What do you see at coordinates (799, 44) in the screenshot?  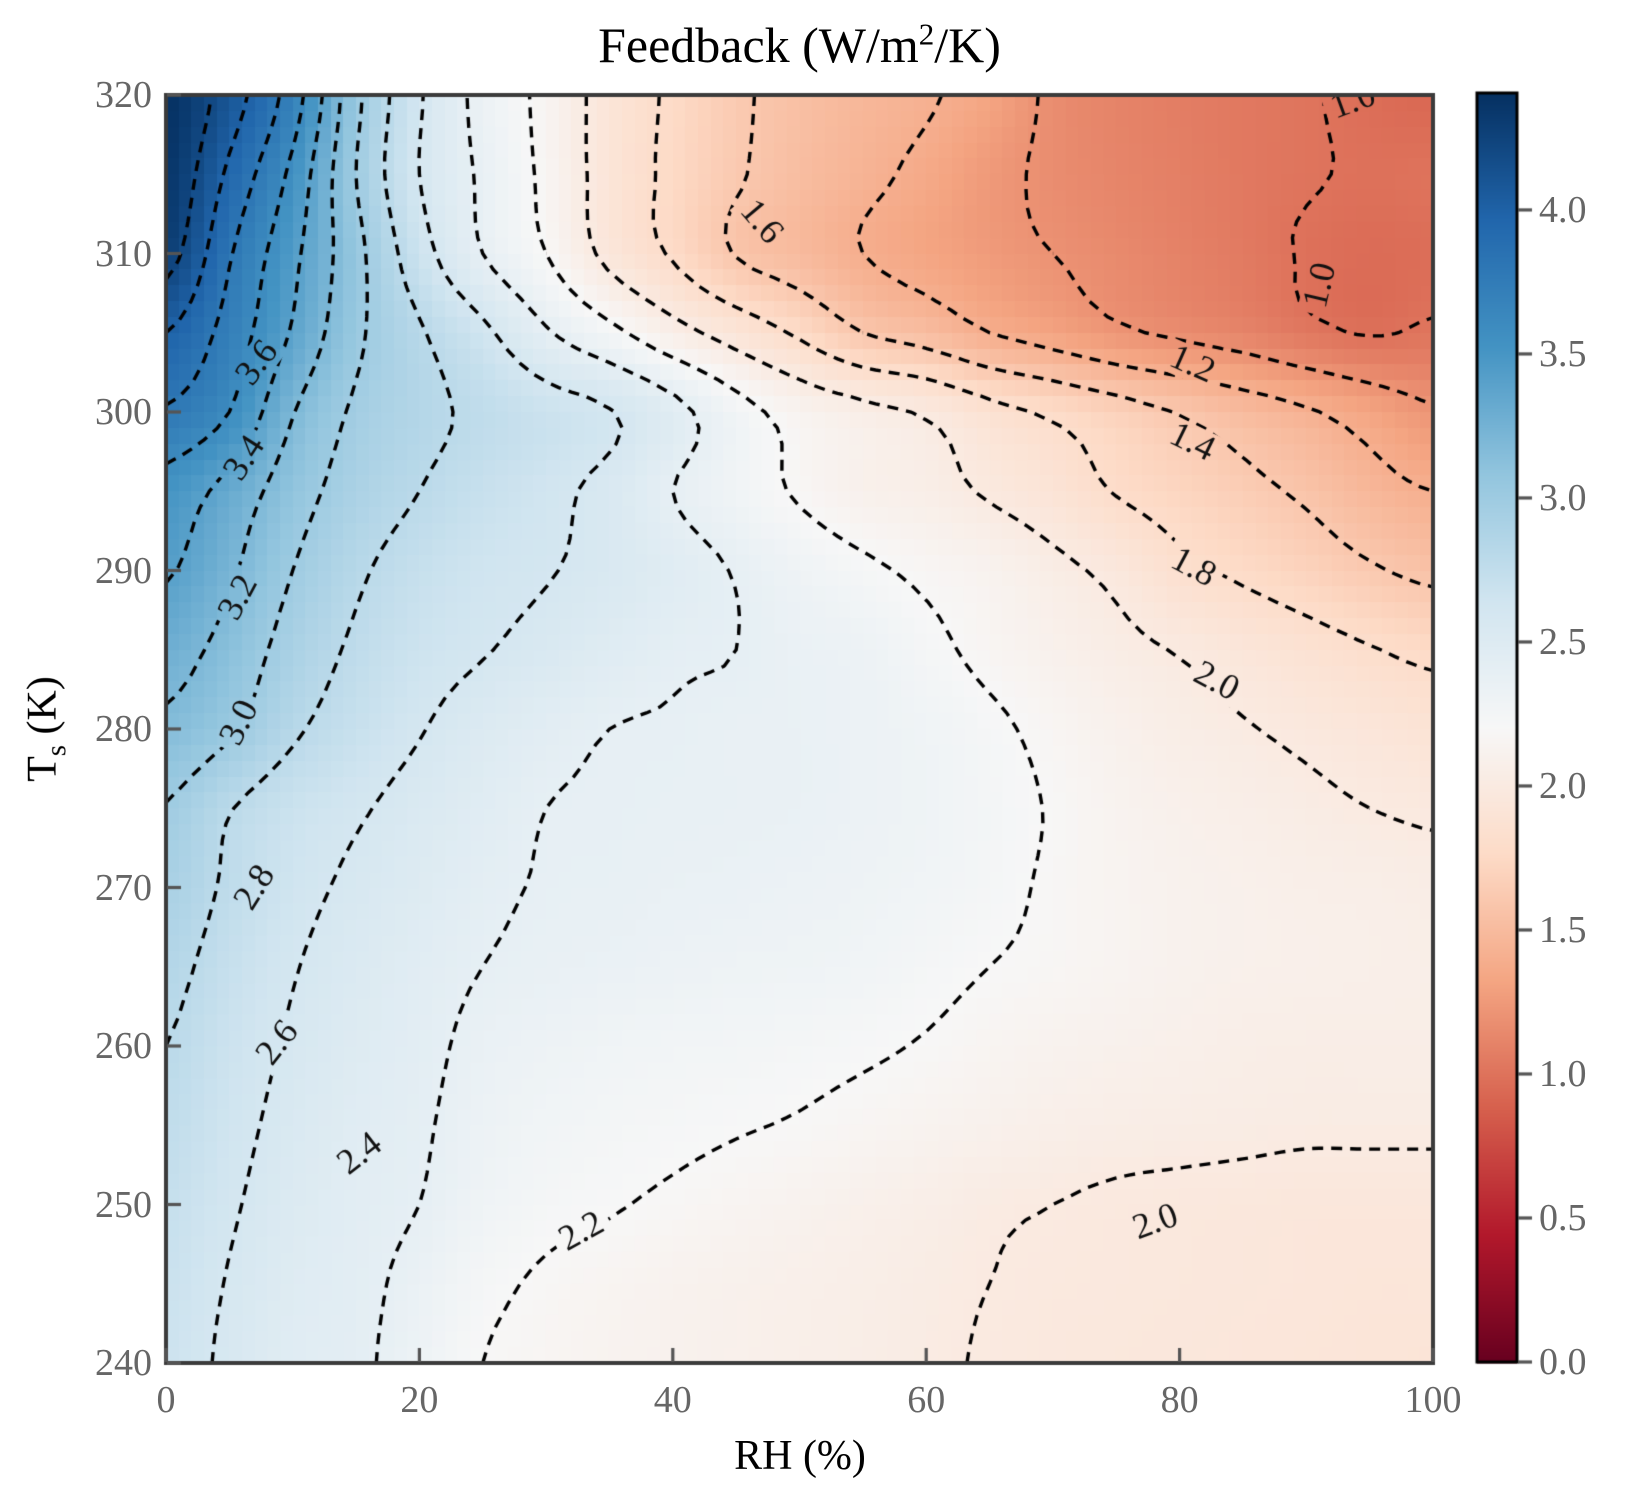 I see `plot-title: Feedback (W/m2/K)` at bounding box center [799, 44].